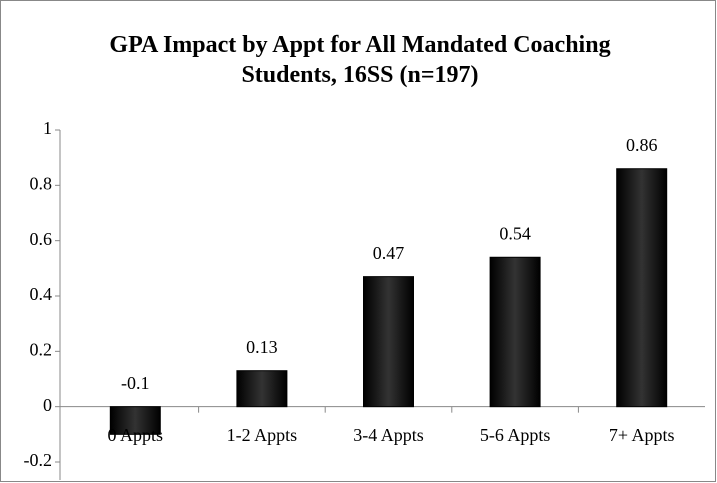 This screenshot has width=717, height=483. What do you see at coordinates (262, 347) in the screenshot?
I see `data-label: 0.13` at bounding box center [262, 347].